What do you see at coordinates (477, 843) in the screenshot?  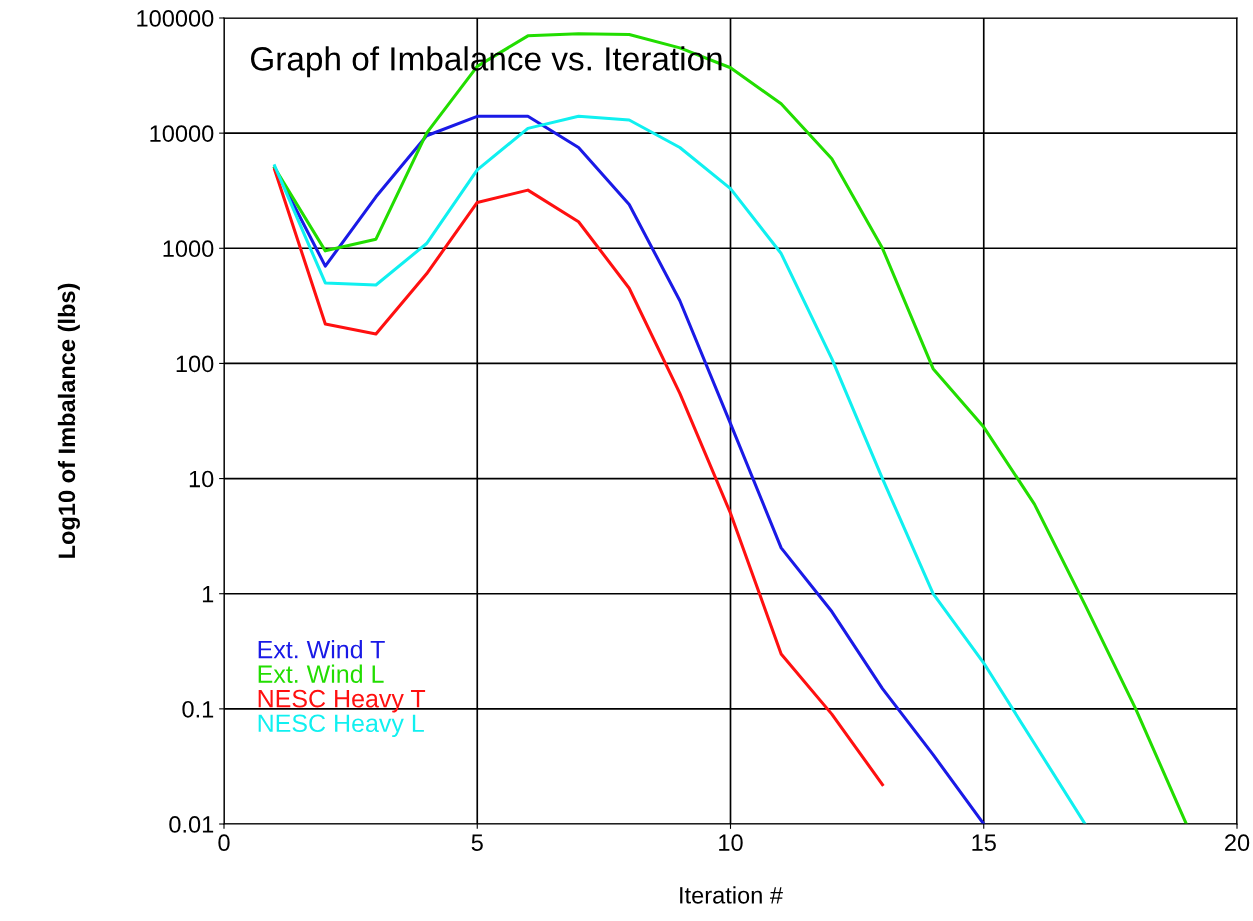 I see `x-tick-label: 5` at bounding box center [477, 843].